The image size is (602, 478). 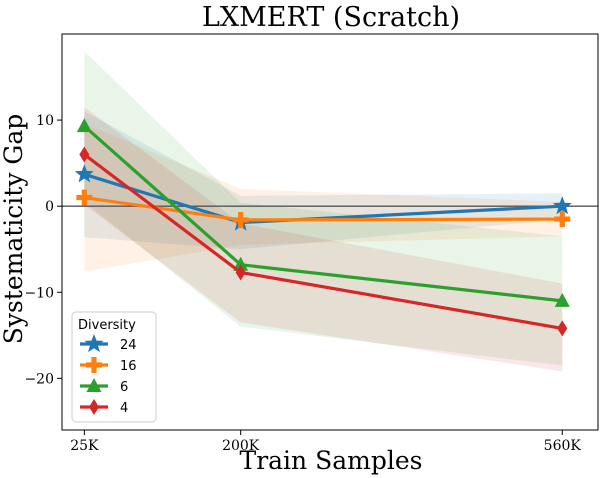 I want to click on y-tick-label: 10, so click(x=45, y=121).